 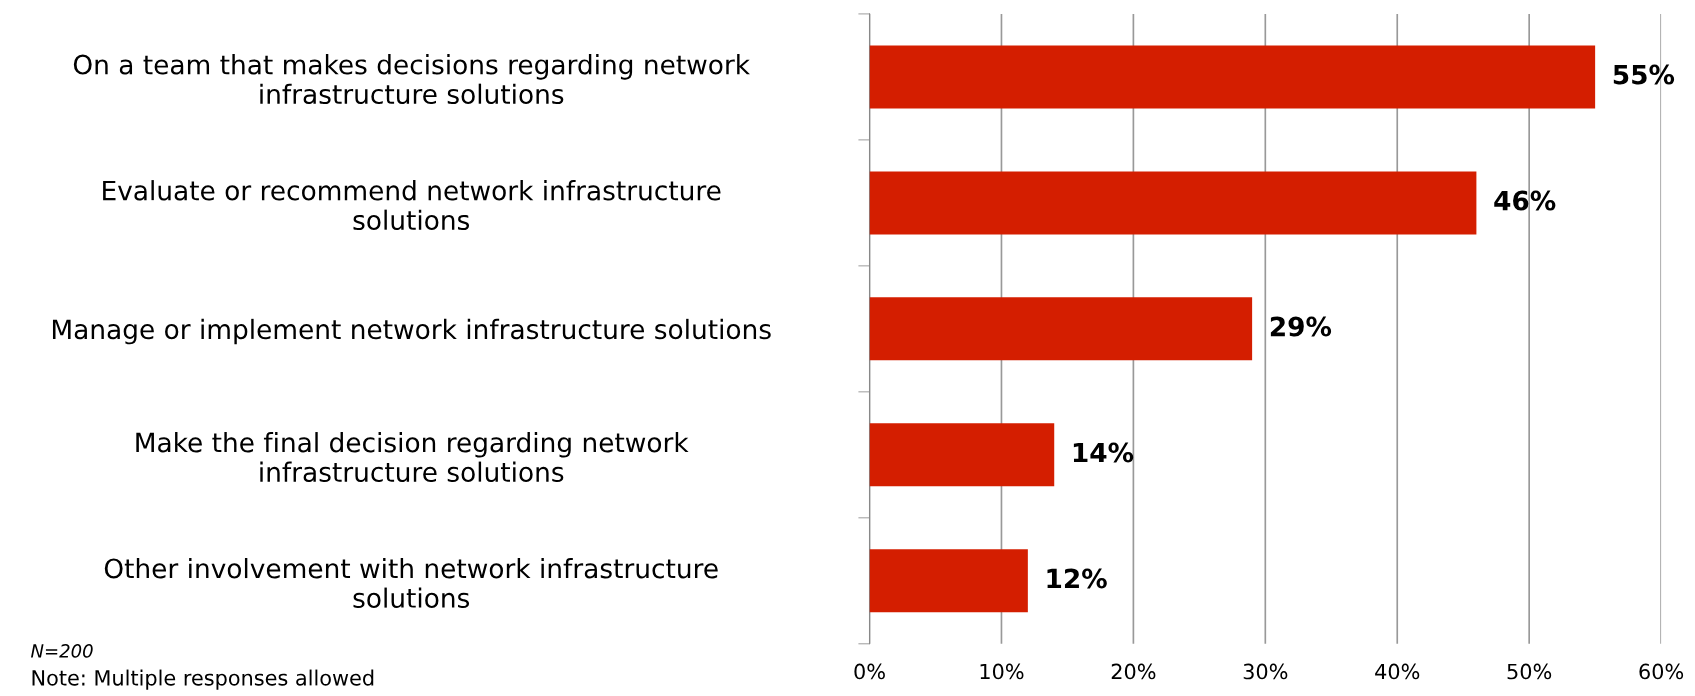 What do you see at coordinates (1133, 671) in the screenshot?
I see `x-tick-label: 20%` at bounding box center [1133, 671].